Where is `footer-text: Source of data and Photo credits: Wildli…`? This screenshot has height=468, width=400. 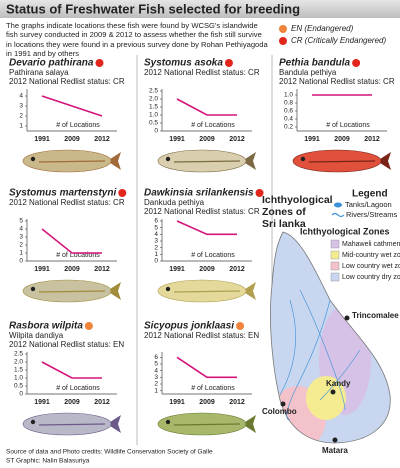 footer-text: Source of data and Photo credits: Wildli… is located at coordinates (109, 452).